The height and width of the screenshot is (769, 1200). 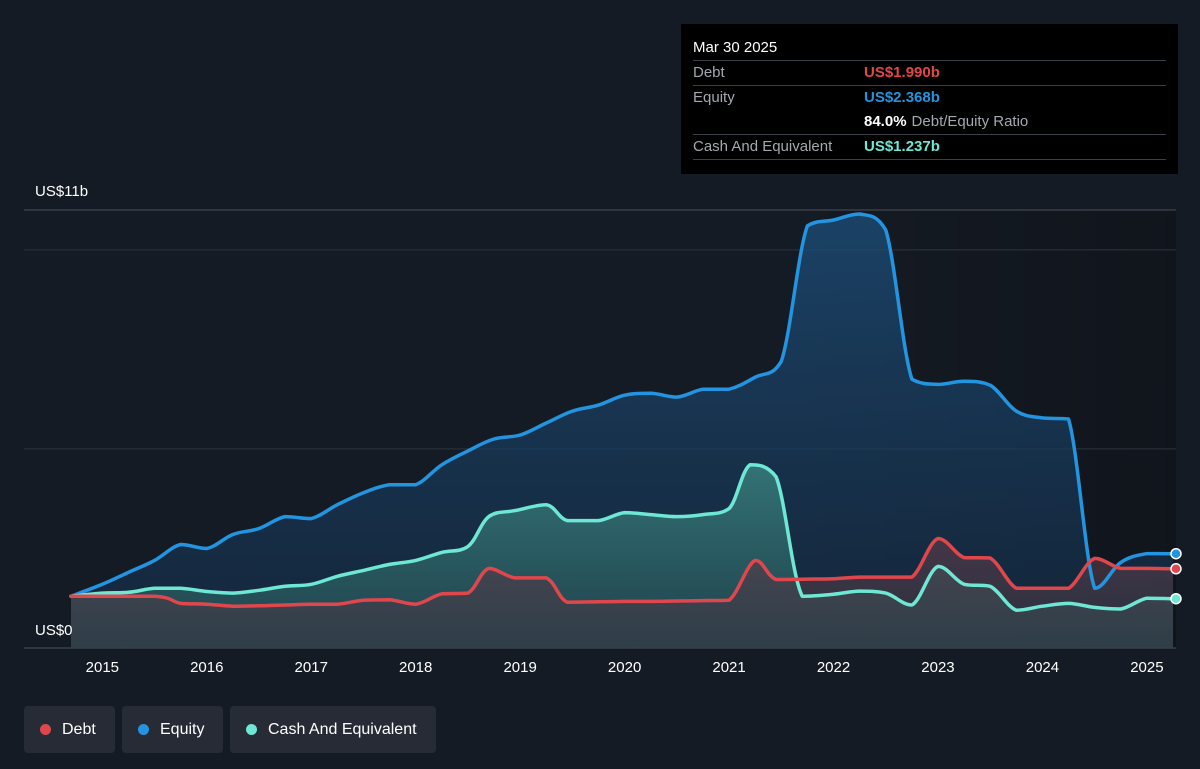 What do you see at coordinates (62, 191) in the screenshot?
I see `y-axis-top-label: US$11b` at bounding box center [62, 191].